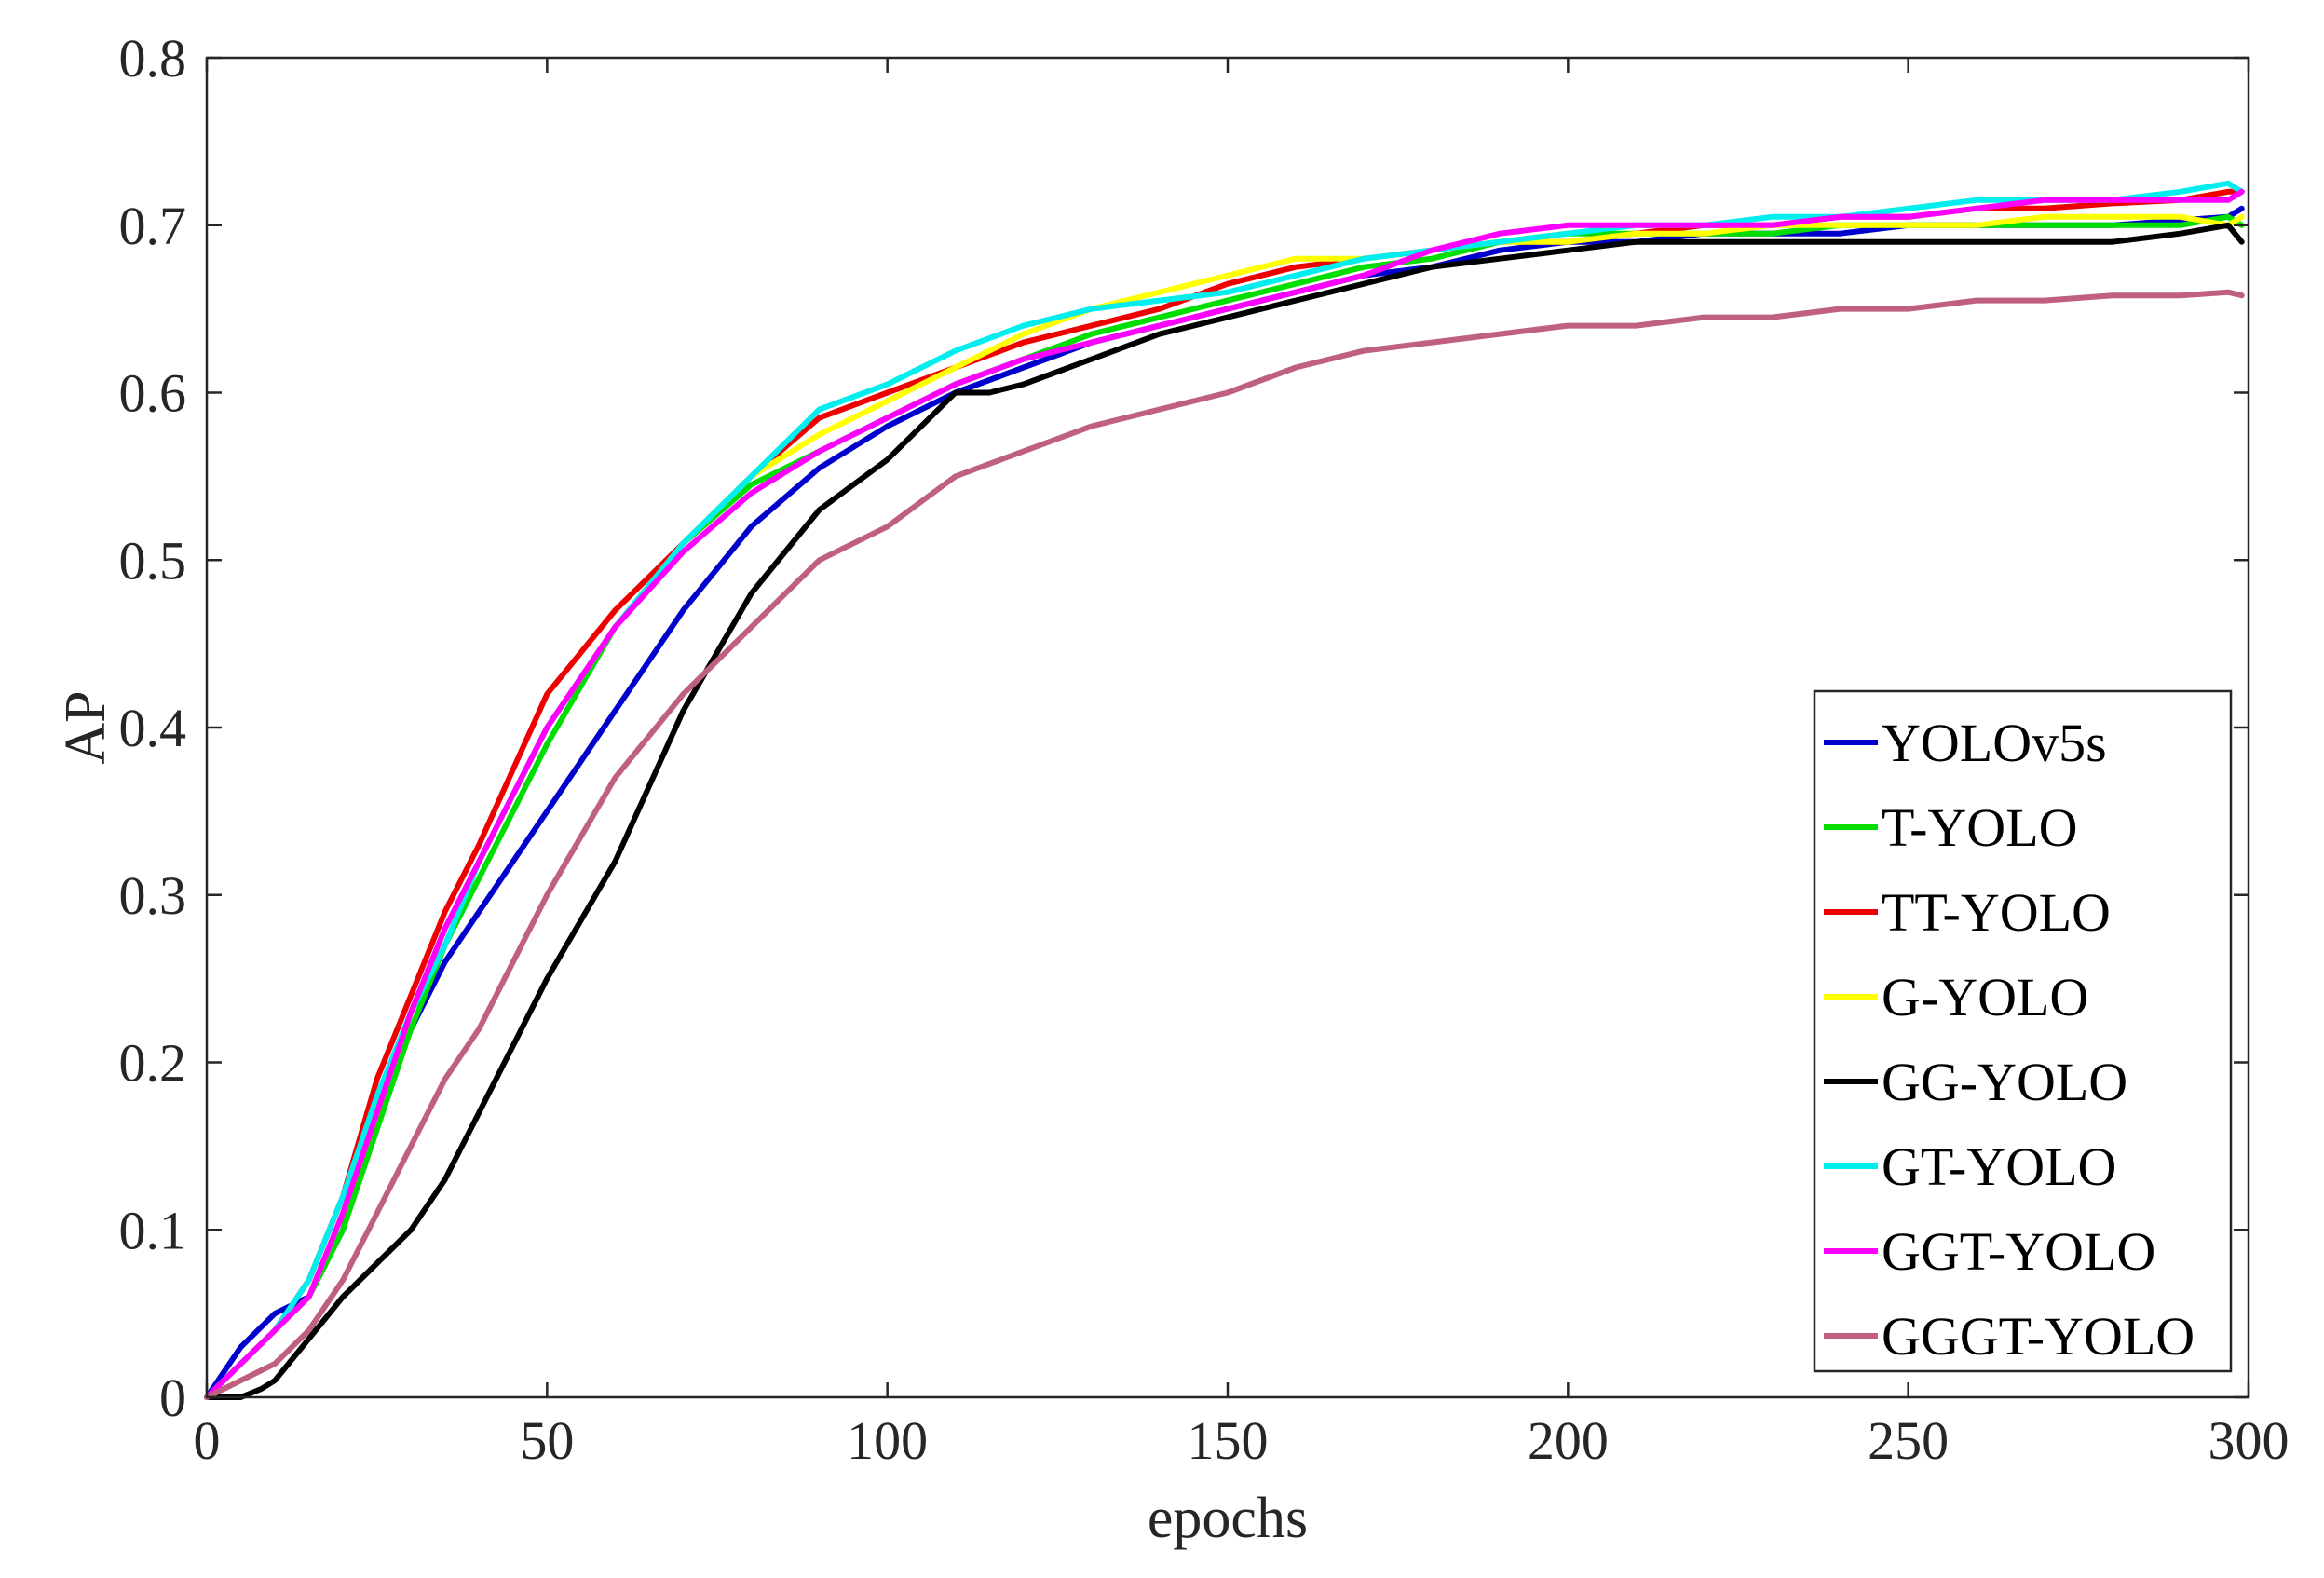 This screenshot has width=2324, height=1578. Describe the element at coordinates (1568, 1441) in the screenshot. I see `x-tick-label: 200` at that location.